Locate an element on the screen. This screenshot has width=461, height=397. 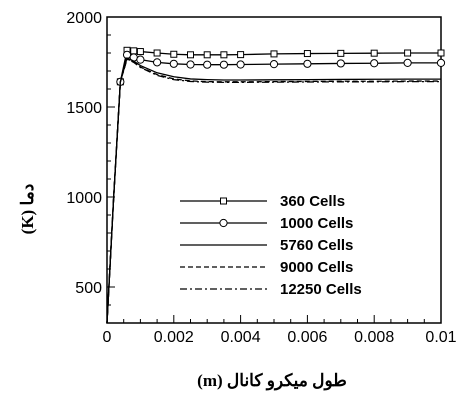
legend-label: 9000 Cells is located at coordinates (316, 267).